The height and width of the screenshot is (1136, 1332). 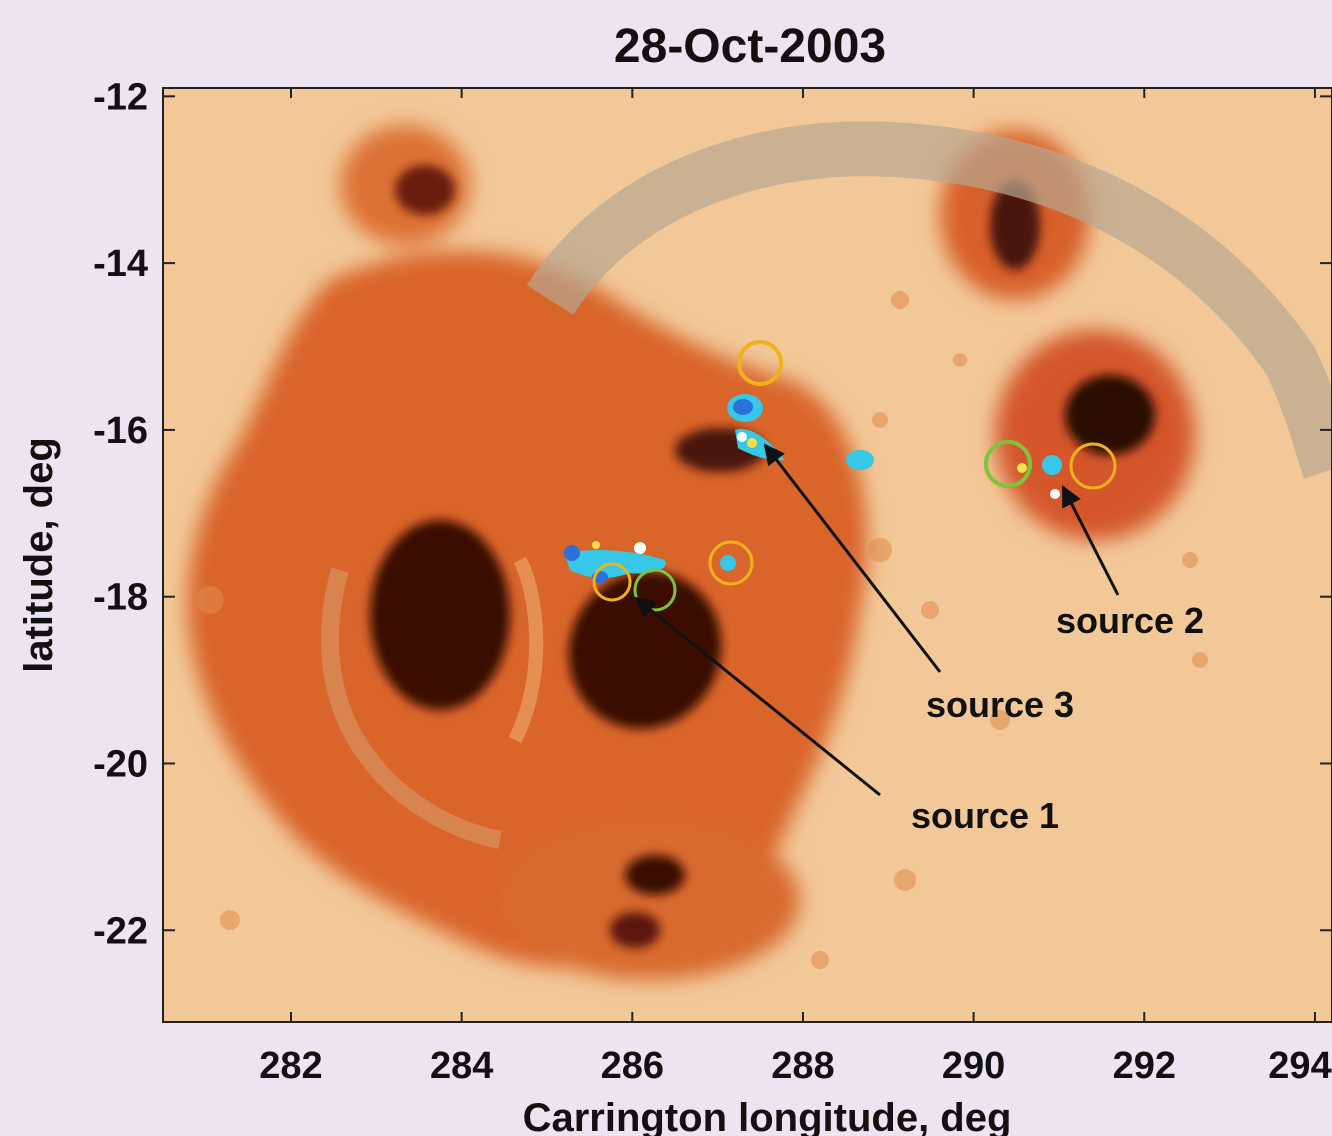 What do you see at coordinates (440, 615) in the screenshot?
I see `umbra-left` at bounding box center [440, 615].